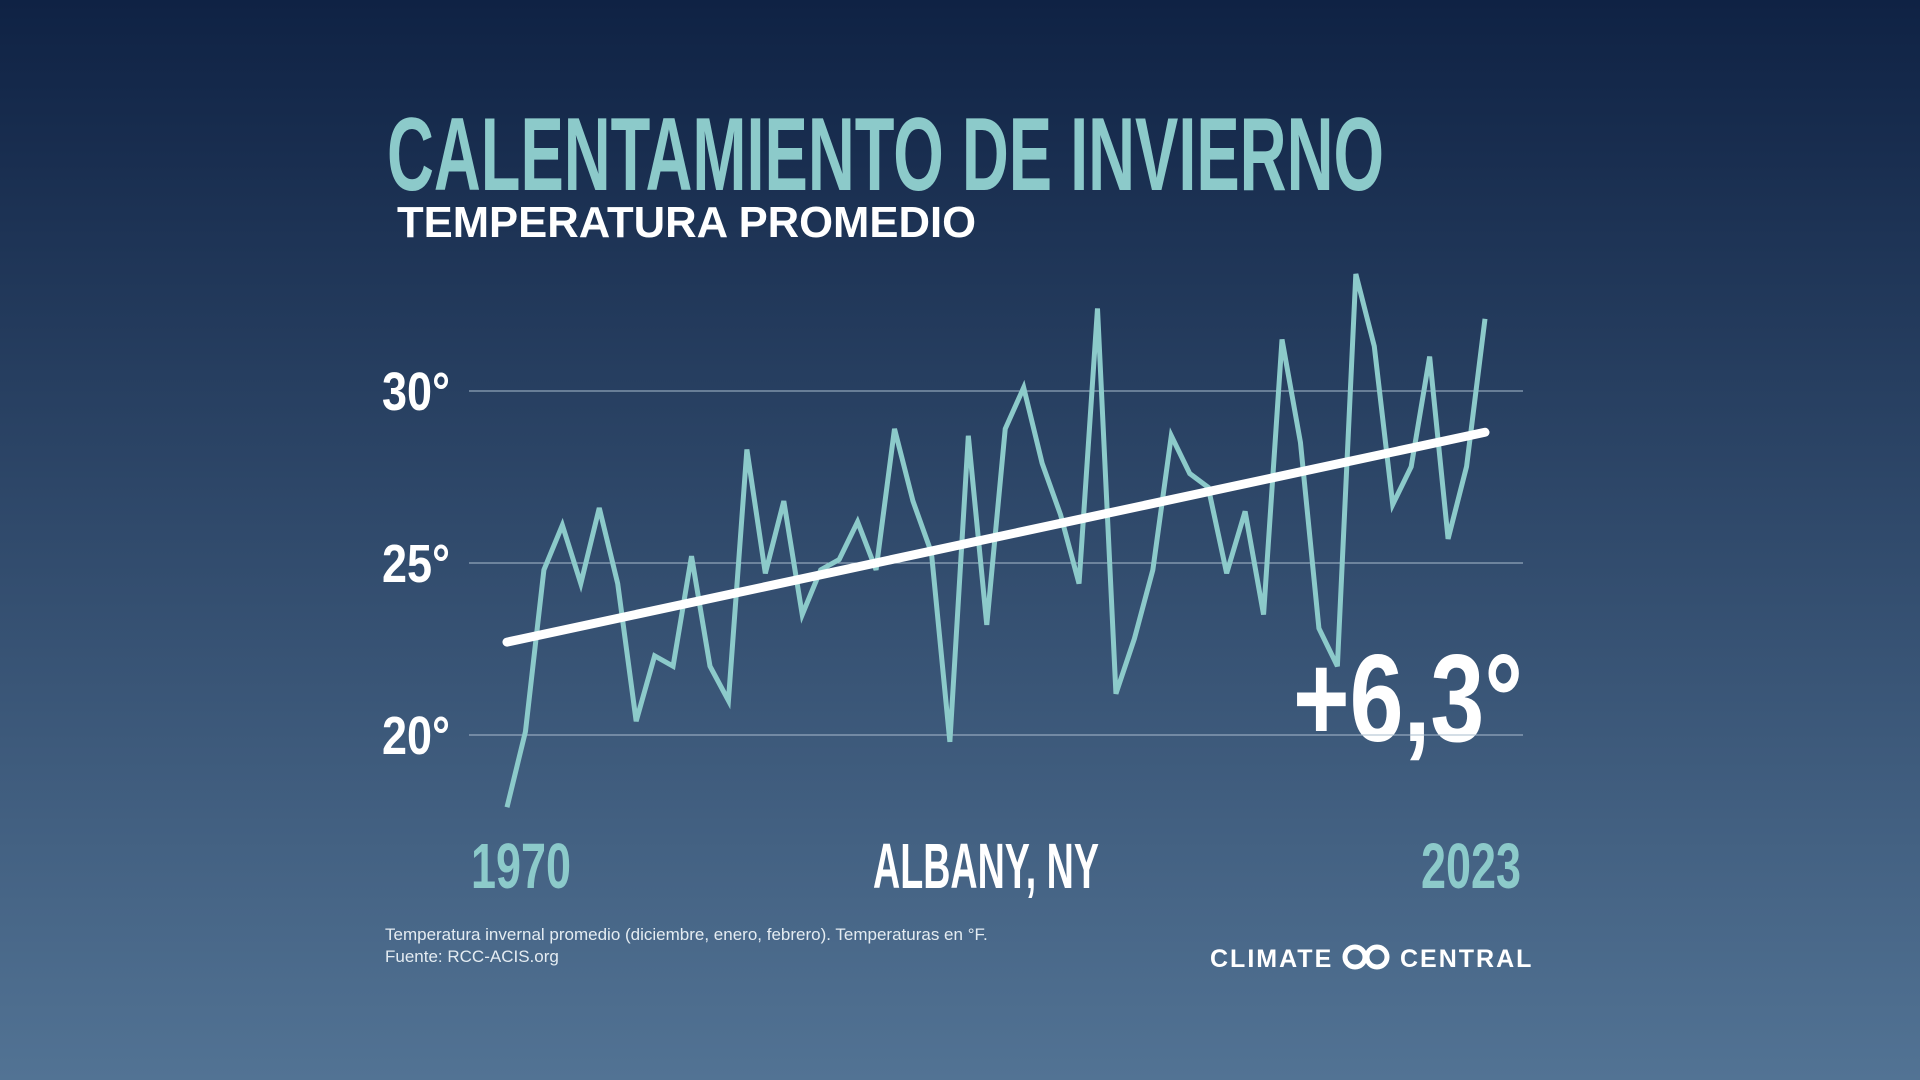 This screenshot has height=1080, width=1920. Describe the element at coordinates (416, 564) in the screenshot. I see `y-tick-label: 25°` at that location.